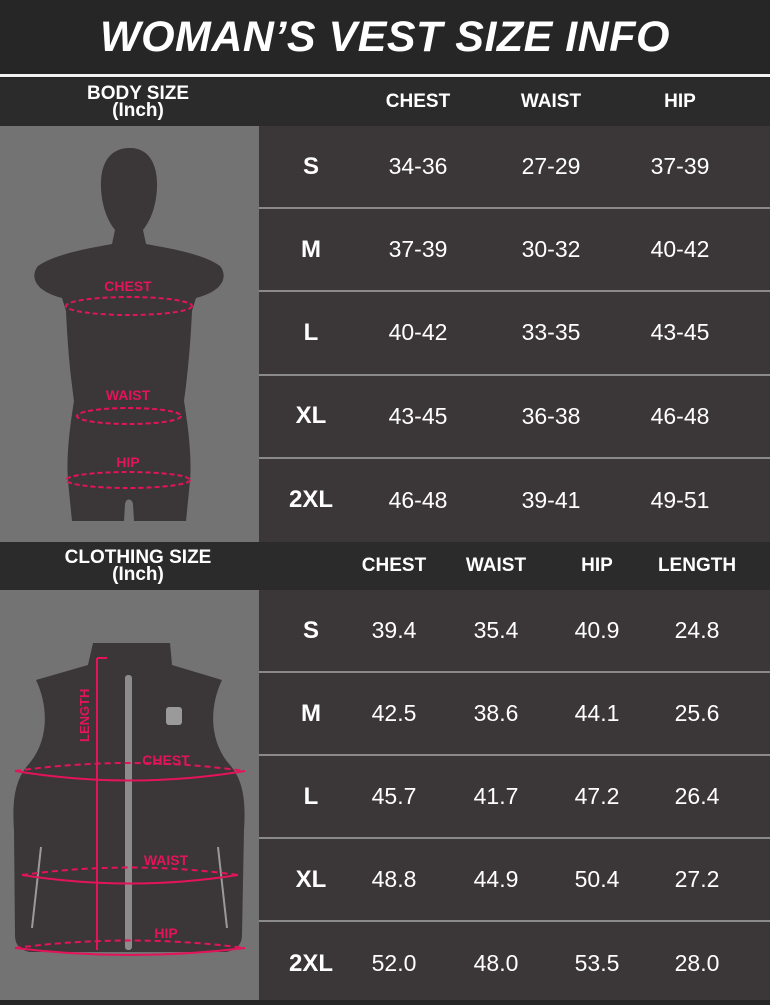  Describe the element at coordinates (514, 500) in the screenshot. I see `table-row: 2XL 46-48 39-41 49-51` at that location.